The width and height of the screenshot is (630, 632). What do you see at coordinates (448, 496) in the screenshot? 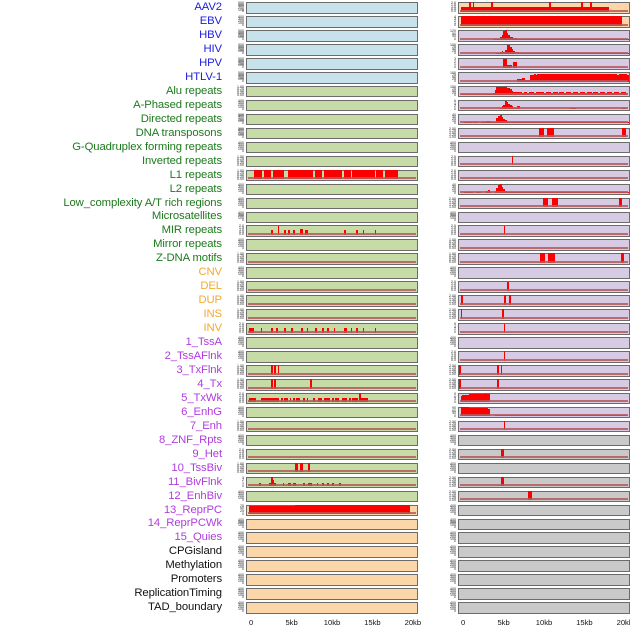
I see `y-axis-ticks: 2.00 1.75 1.50 1.25 1.00` at bounding box center [448, 496].